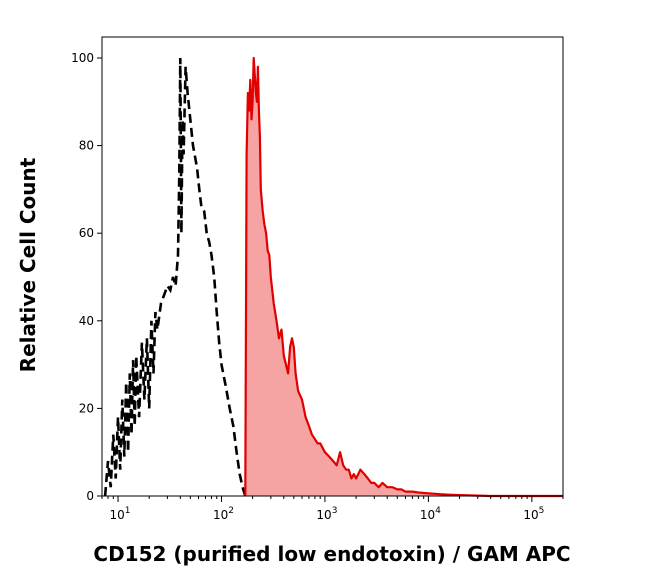 This screenshot has width=650, height=577. What do you see at coordinates (86, 408) in the screenshot?
I see `y-tick-label: 20` at bounding box center [86, 408].